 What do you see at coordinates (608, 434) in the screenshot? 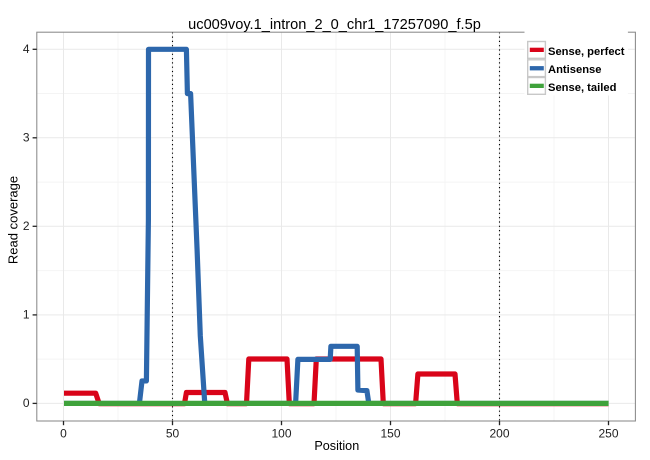
I see `svg-text: 250` at bounding box center [608, 434].